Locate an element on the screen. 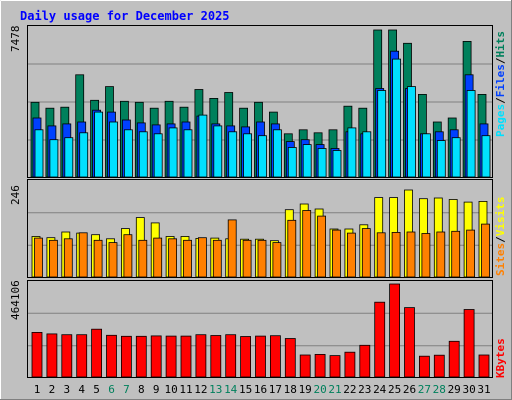 The width and height of the screenshot is (512, 400). day-label: 9 is located at coordinates (156, 389).